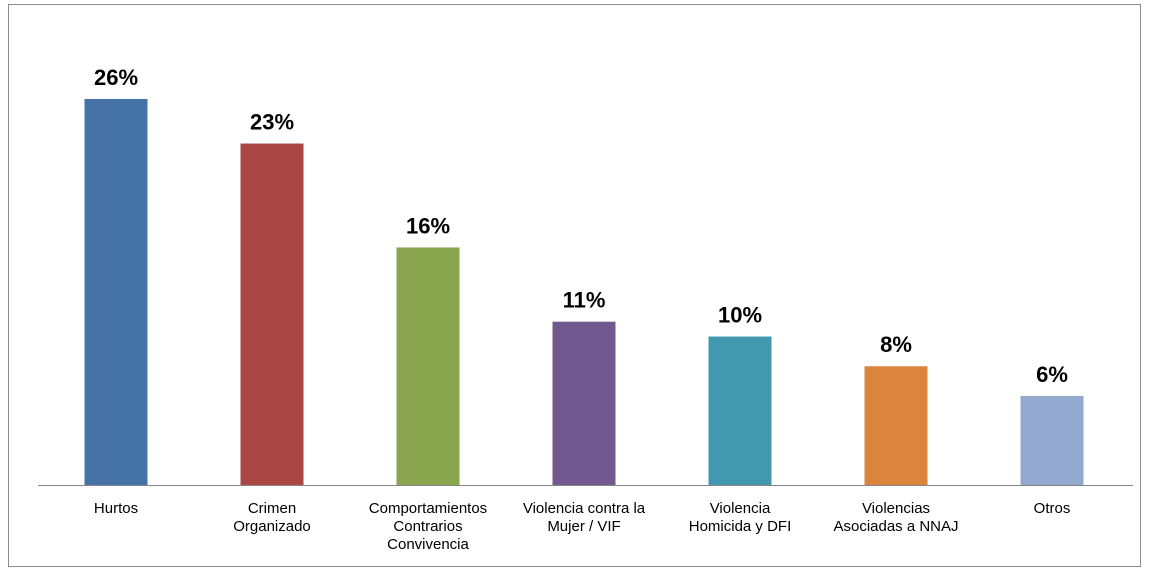 This screenshot has height=571, width=1149. Describe the element at coordinates (1052, 374) in the screenshot. I see `value-label-otros: 6%` at that location.